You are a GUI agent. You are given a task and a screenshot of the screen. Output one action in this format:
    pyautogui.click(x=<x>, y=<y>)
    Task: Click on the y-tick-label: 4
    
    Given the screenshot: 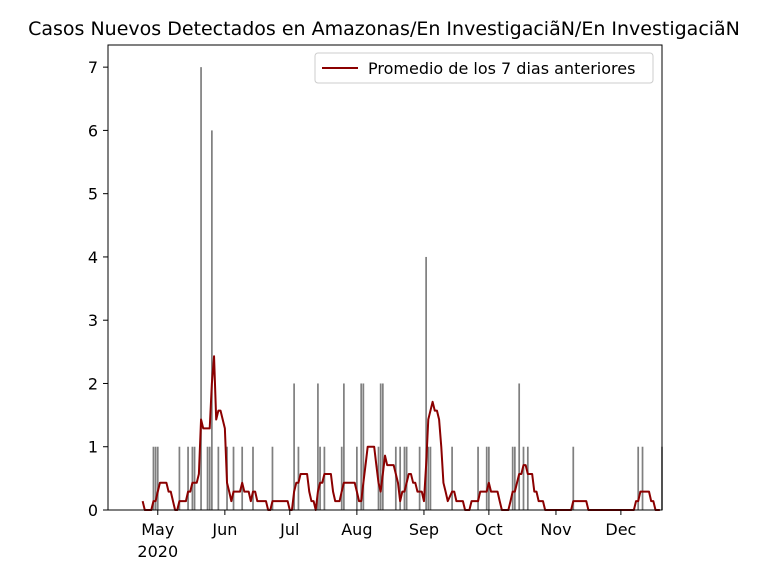 What is the action you would take?
    pyautogui.click(x=93, y=257)
    